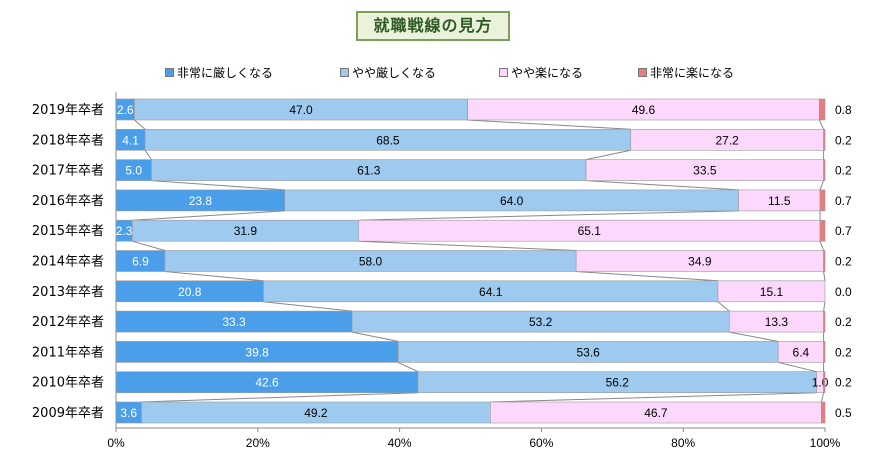 This screenshot has height=464, width=870. I want to click on data-label: 64.1, so click(491, 292).